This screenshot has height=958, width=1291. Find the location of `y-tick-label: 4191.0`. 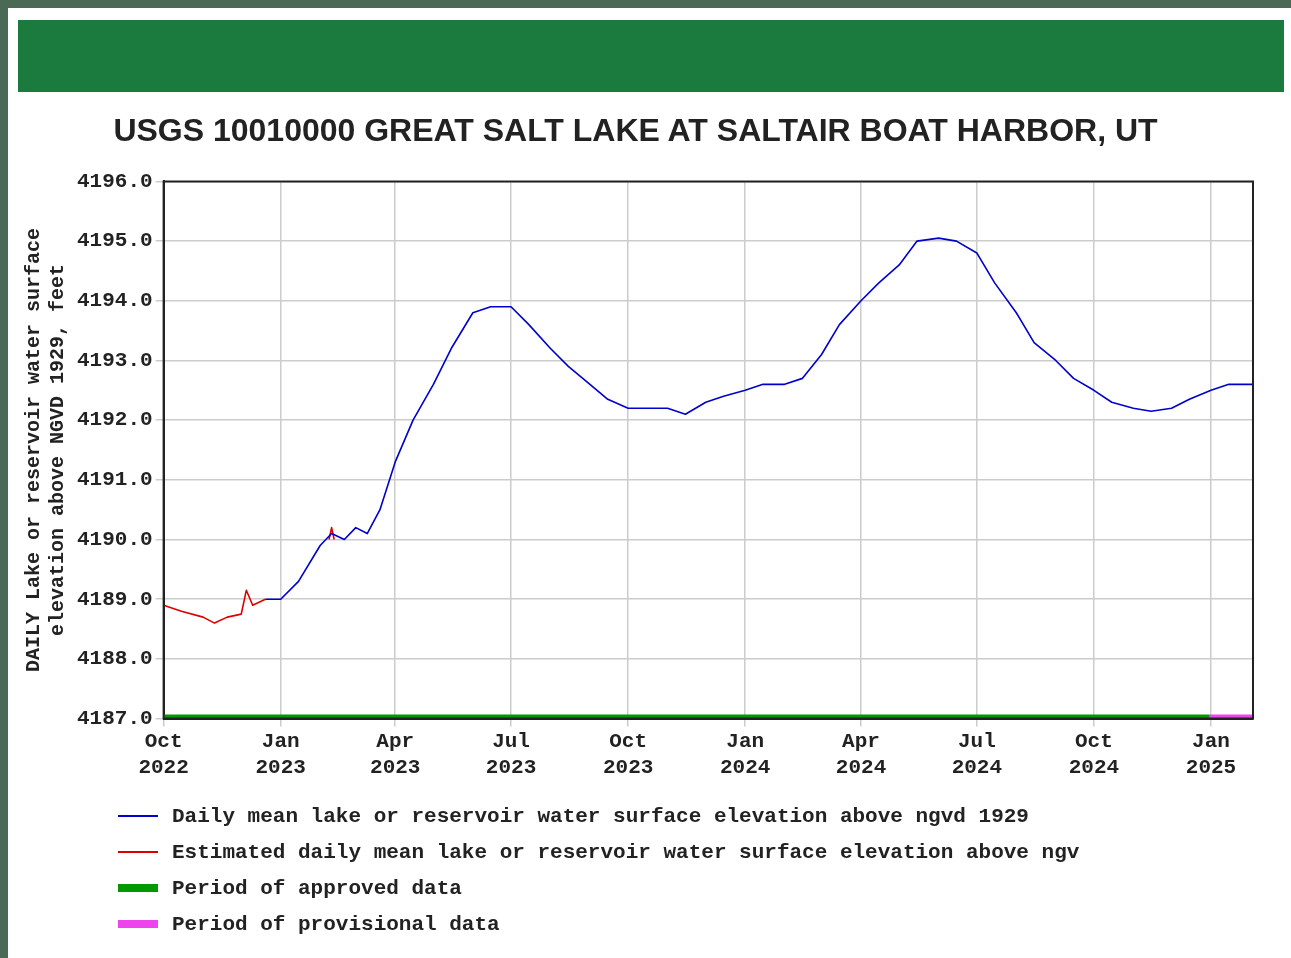

y-tick-label: 4191.0 is located at coordinates (114, 480).